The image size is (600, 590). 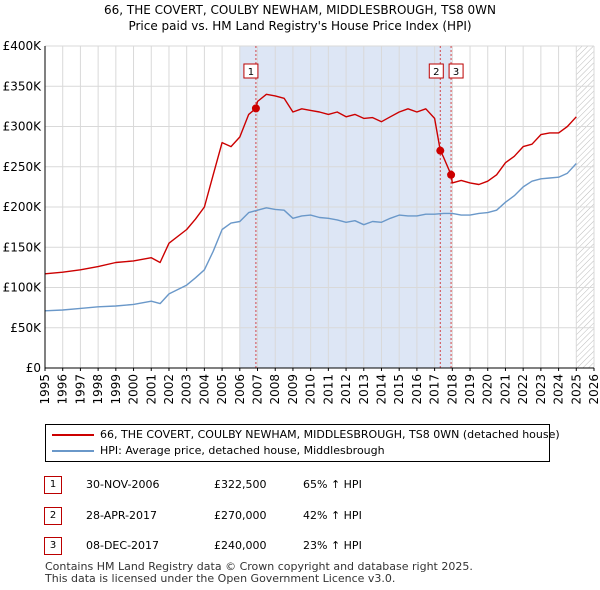 What do you see at coordinates (53, 485) in the screenshot?
I see `sale-number-badge: 1` at bounding box center [53, 485].